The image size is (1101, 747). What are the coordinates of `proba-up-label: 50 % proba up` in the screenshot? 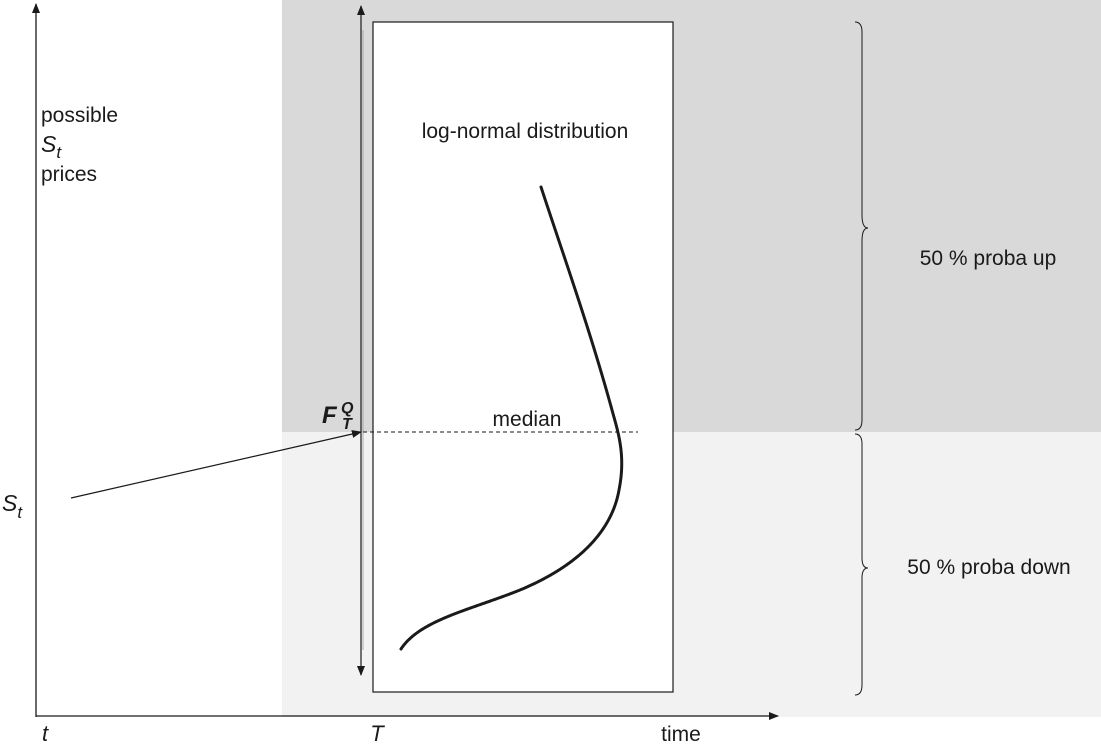 It's located at (988, 258).